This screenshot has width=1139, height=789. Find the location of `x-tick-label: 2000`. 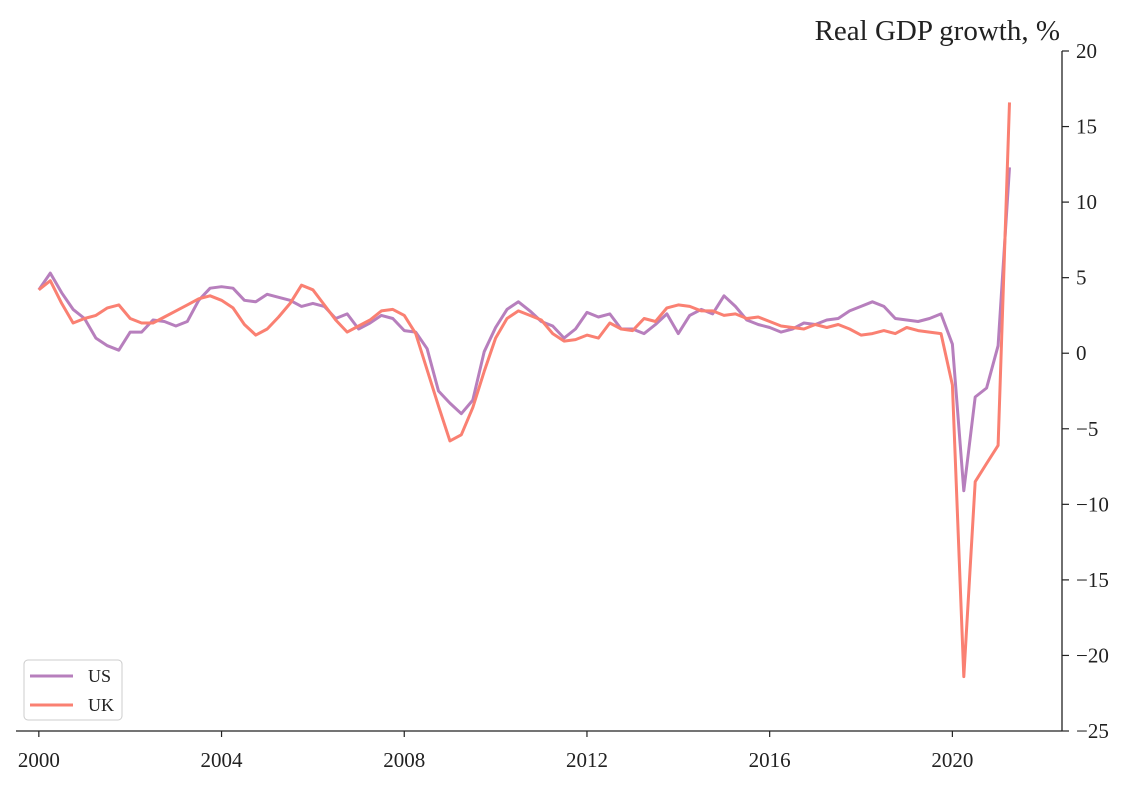

x-tick-label: 2000 is located at coordinates (39, 760).